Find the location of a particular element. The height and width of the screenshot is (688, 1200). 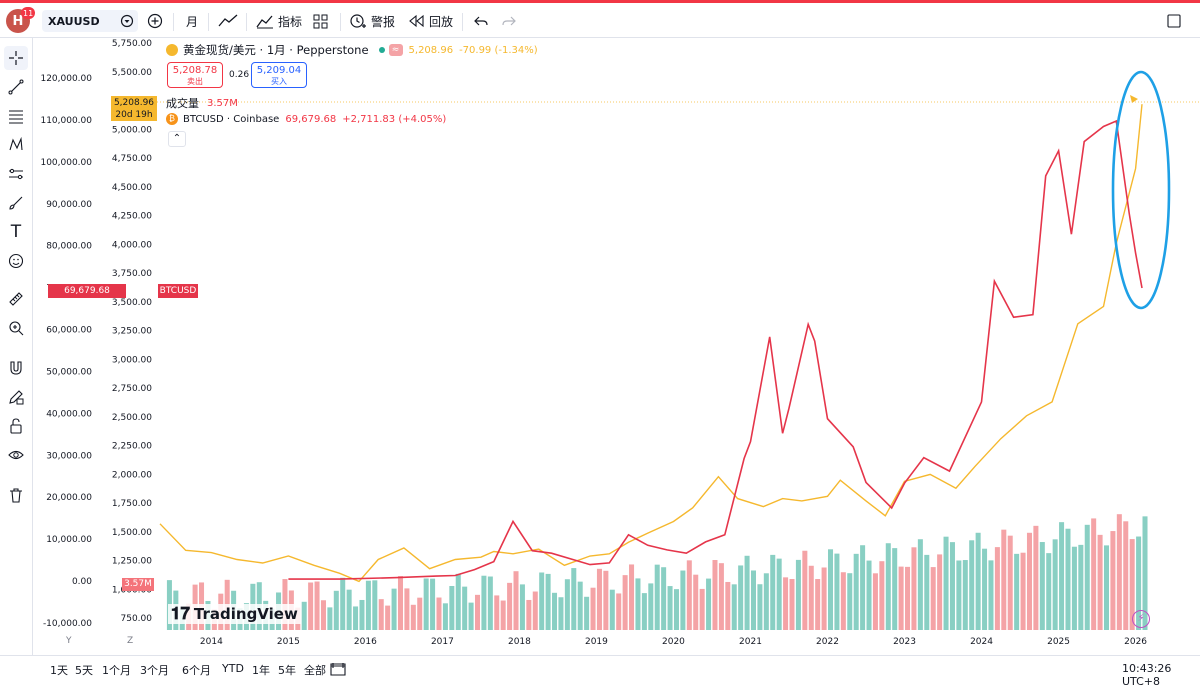

crosshair-icon is located at coordinates (16, 58).